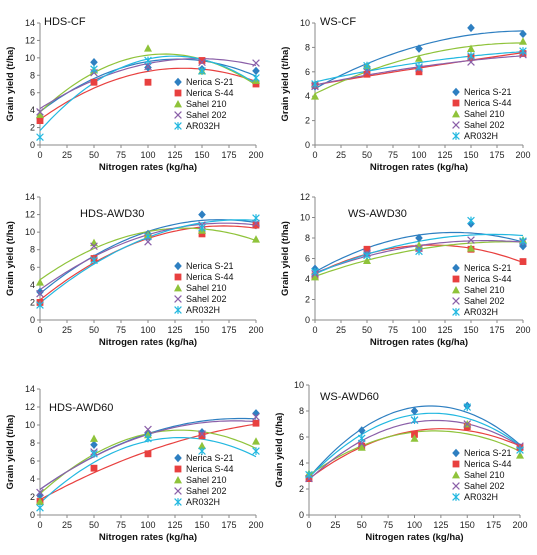  What do you see at coordinates (362, 525) in the screenshot?
I see `x-tick-label: 50` at bounding box center [362, 525].